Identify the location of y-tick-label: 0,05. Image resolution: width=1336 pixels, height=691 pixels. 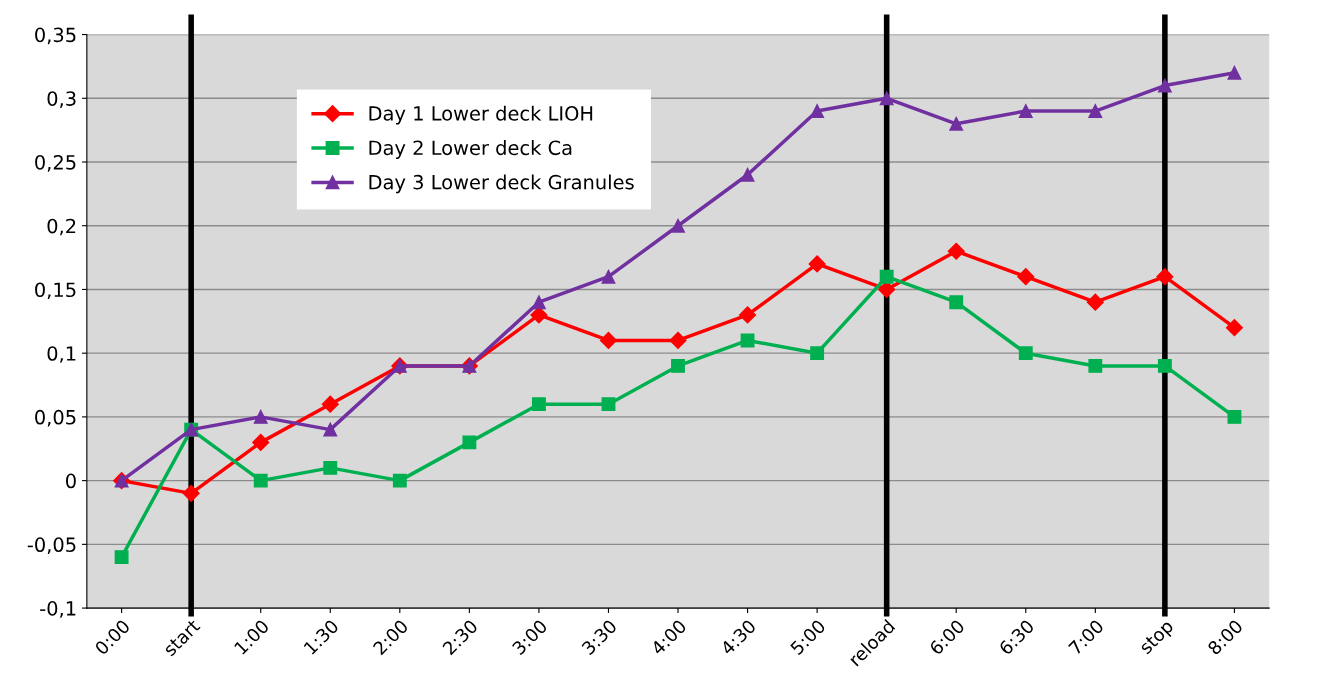
(55, 418).